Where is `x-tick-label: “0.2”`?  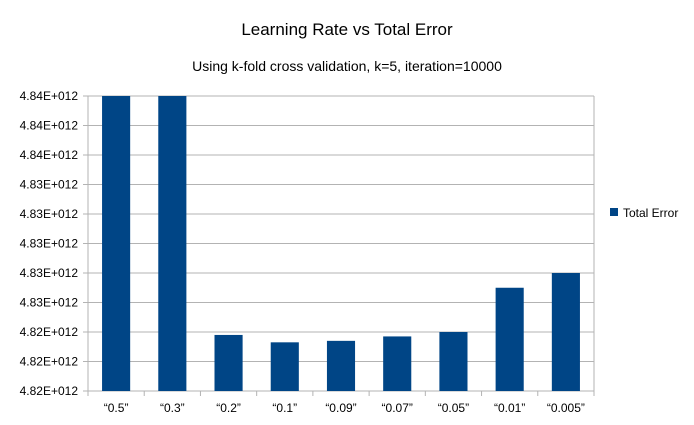 x-tick-label: “0.2” is located at coordinates (228, 408).